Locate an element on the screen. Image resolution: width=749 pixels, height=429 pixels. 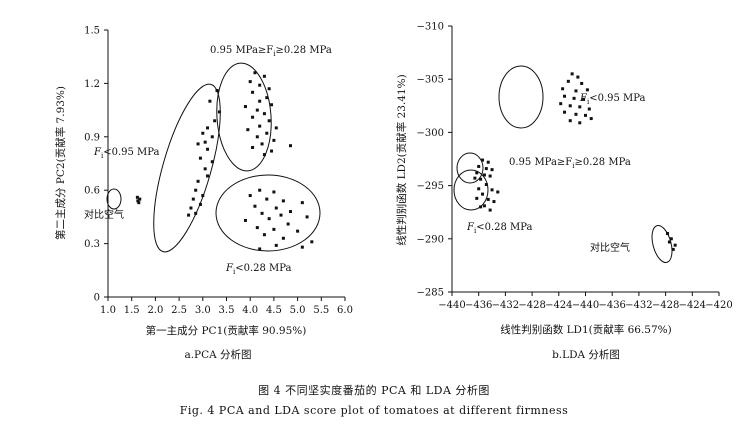
lda-label-soft: Fi<0.28 MPa is located at coordinates (499, 228).